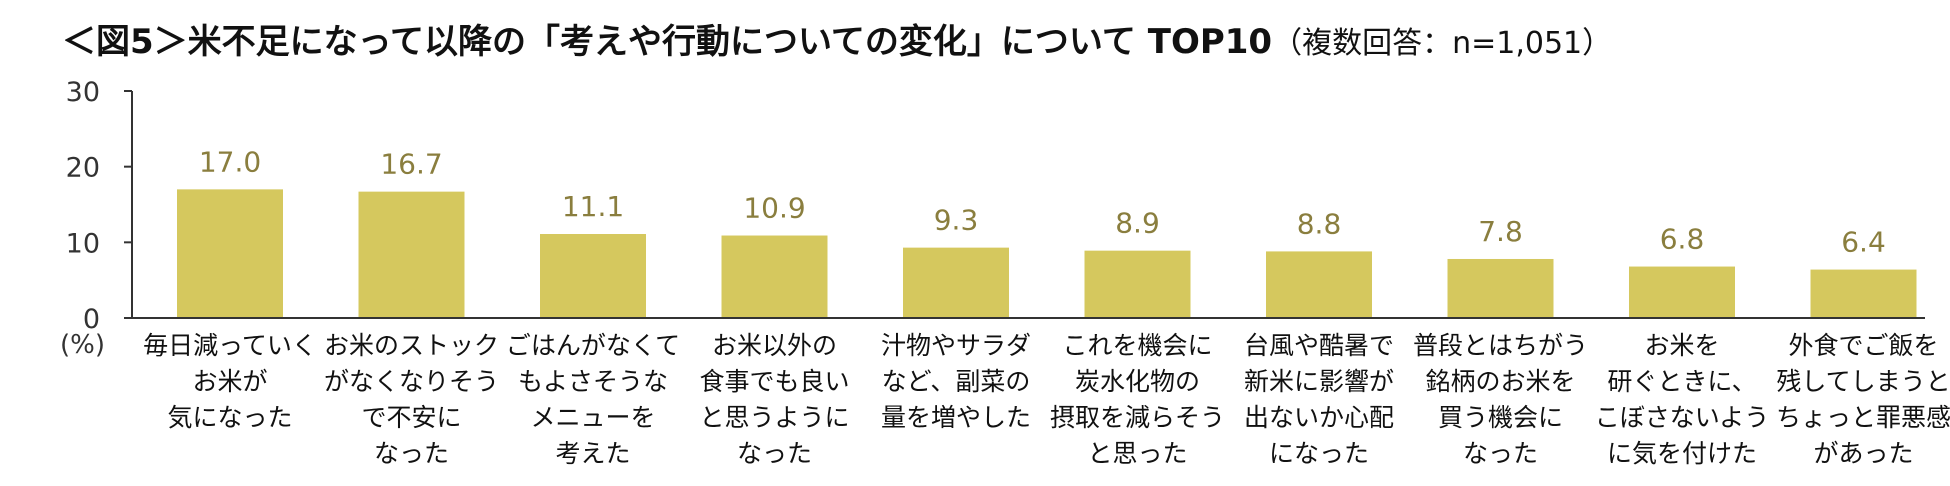  Describe the element at coordinates (1862, 399) in the screenshot. I see `x-category-label: 外食でご飯を 残してしまうと ちょっと罪悪感 があった` at that location.